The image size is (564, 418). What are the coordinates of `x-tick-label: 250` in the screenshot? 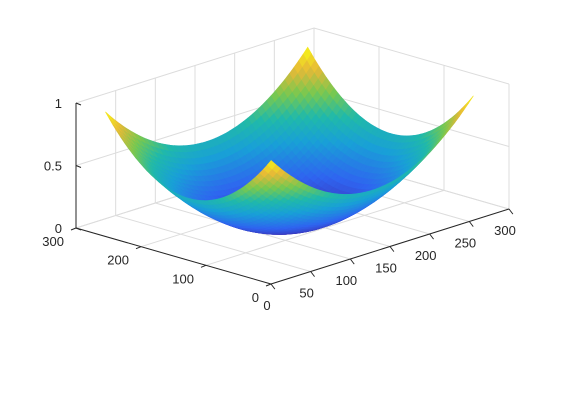 It's located at (465, 243).